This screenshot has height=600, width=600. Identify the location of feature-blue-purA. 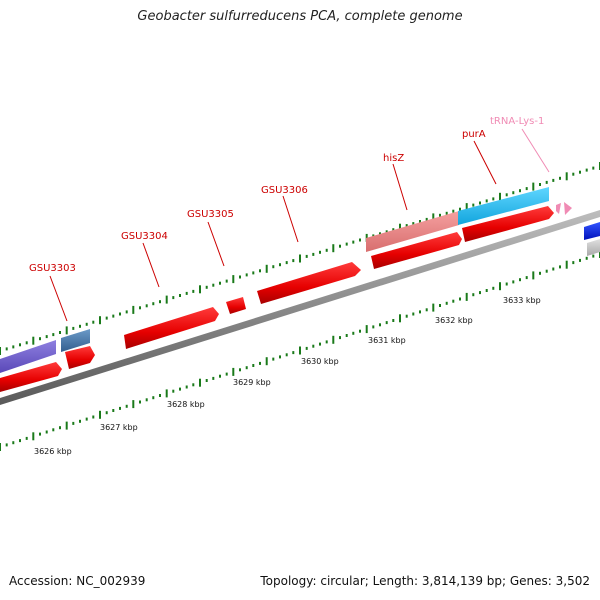
(503, 206).